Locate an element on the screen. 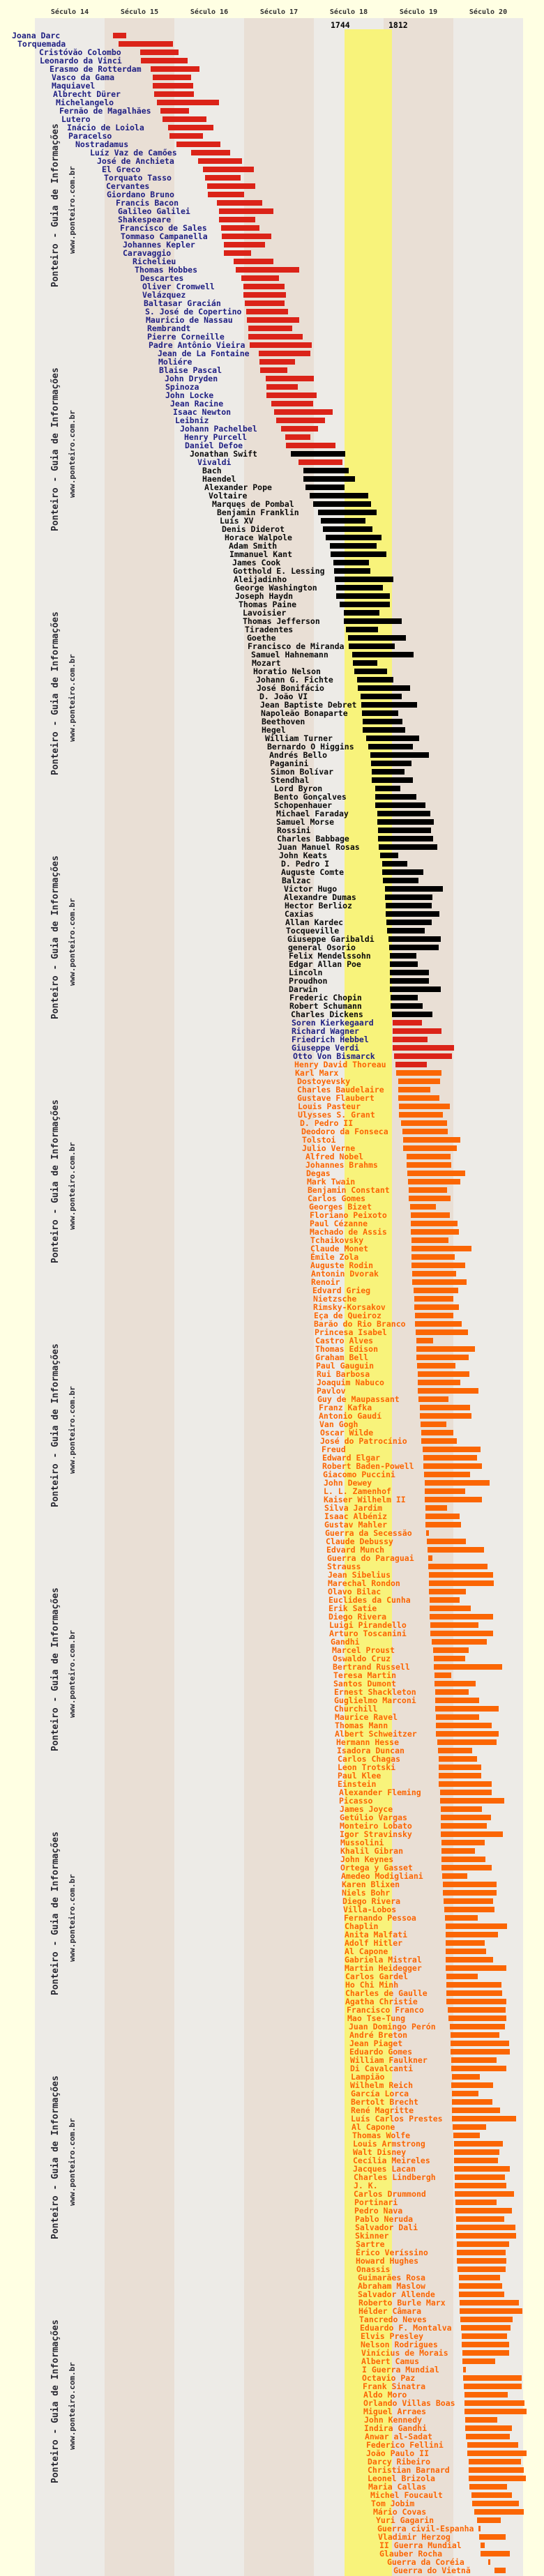 The width and height of the screenshot is (544, 2576). person-label: Elvis Presley is located at coordinates (392, 2336).